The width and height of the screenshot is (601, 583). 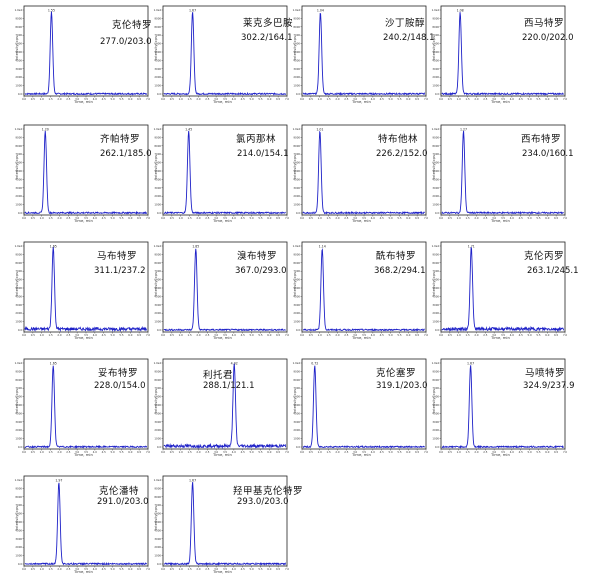 What do you see at coordinates (263, 502) in the screenshot?
I see `mrm-transition: 293.0/203.0` at bounding box center [263, 502].